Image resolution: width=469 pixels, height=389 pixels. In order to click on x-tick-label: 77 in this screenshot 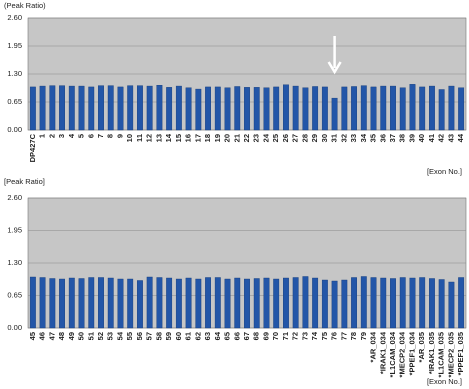, I will do `click(343, 336)`.